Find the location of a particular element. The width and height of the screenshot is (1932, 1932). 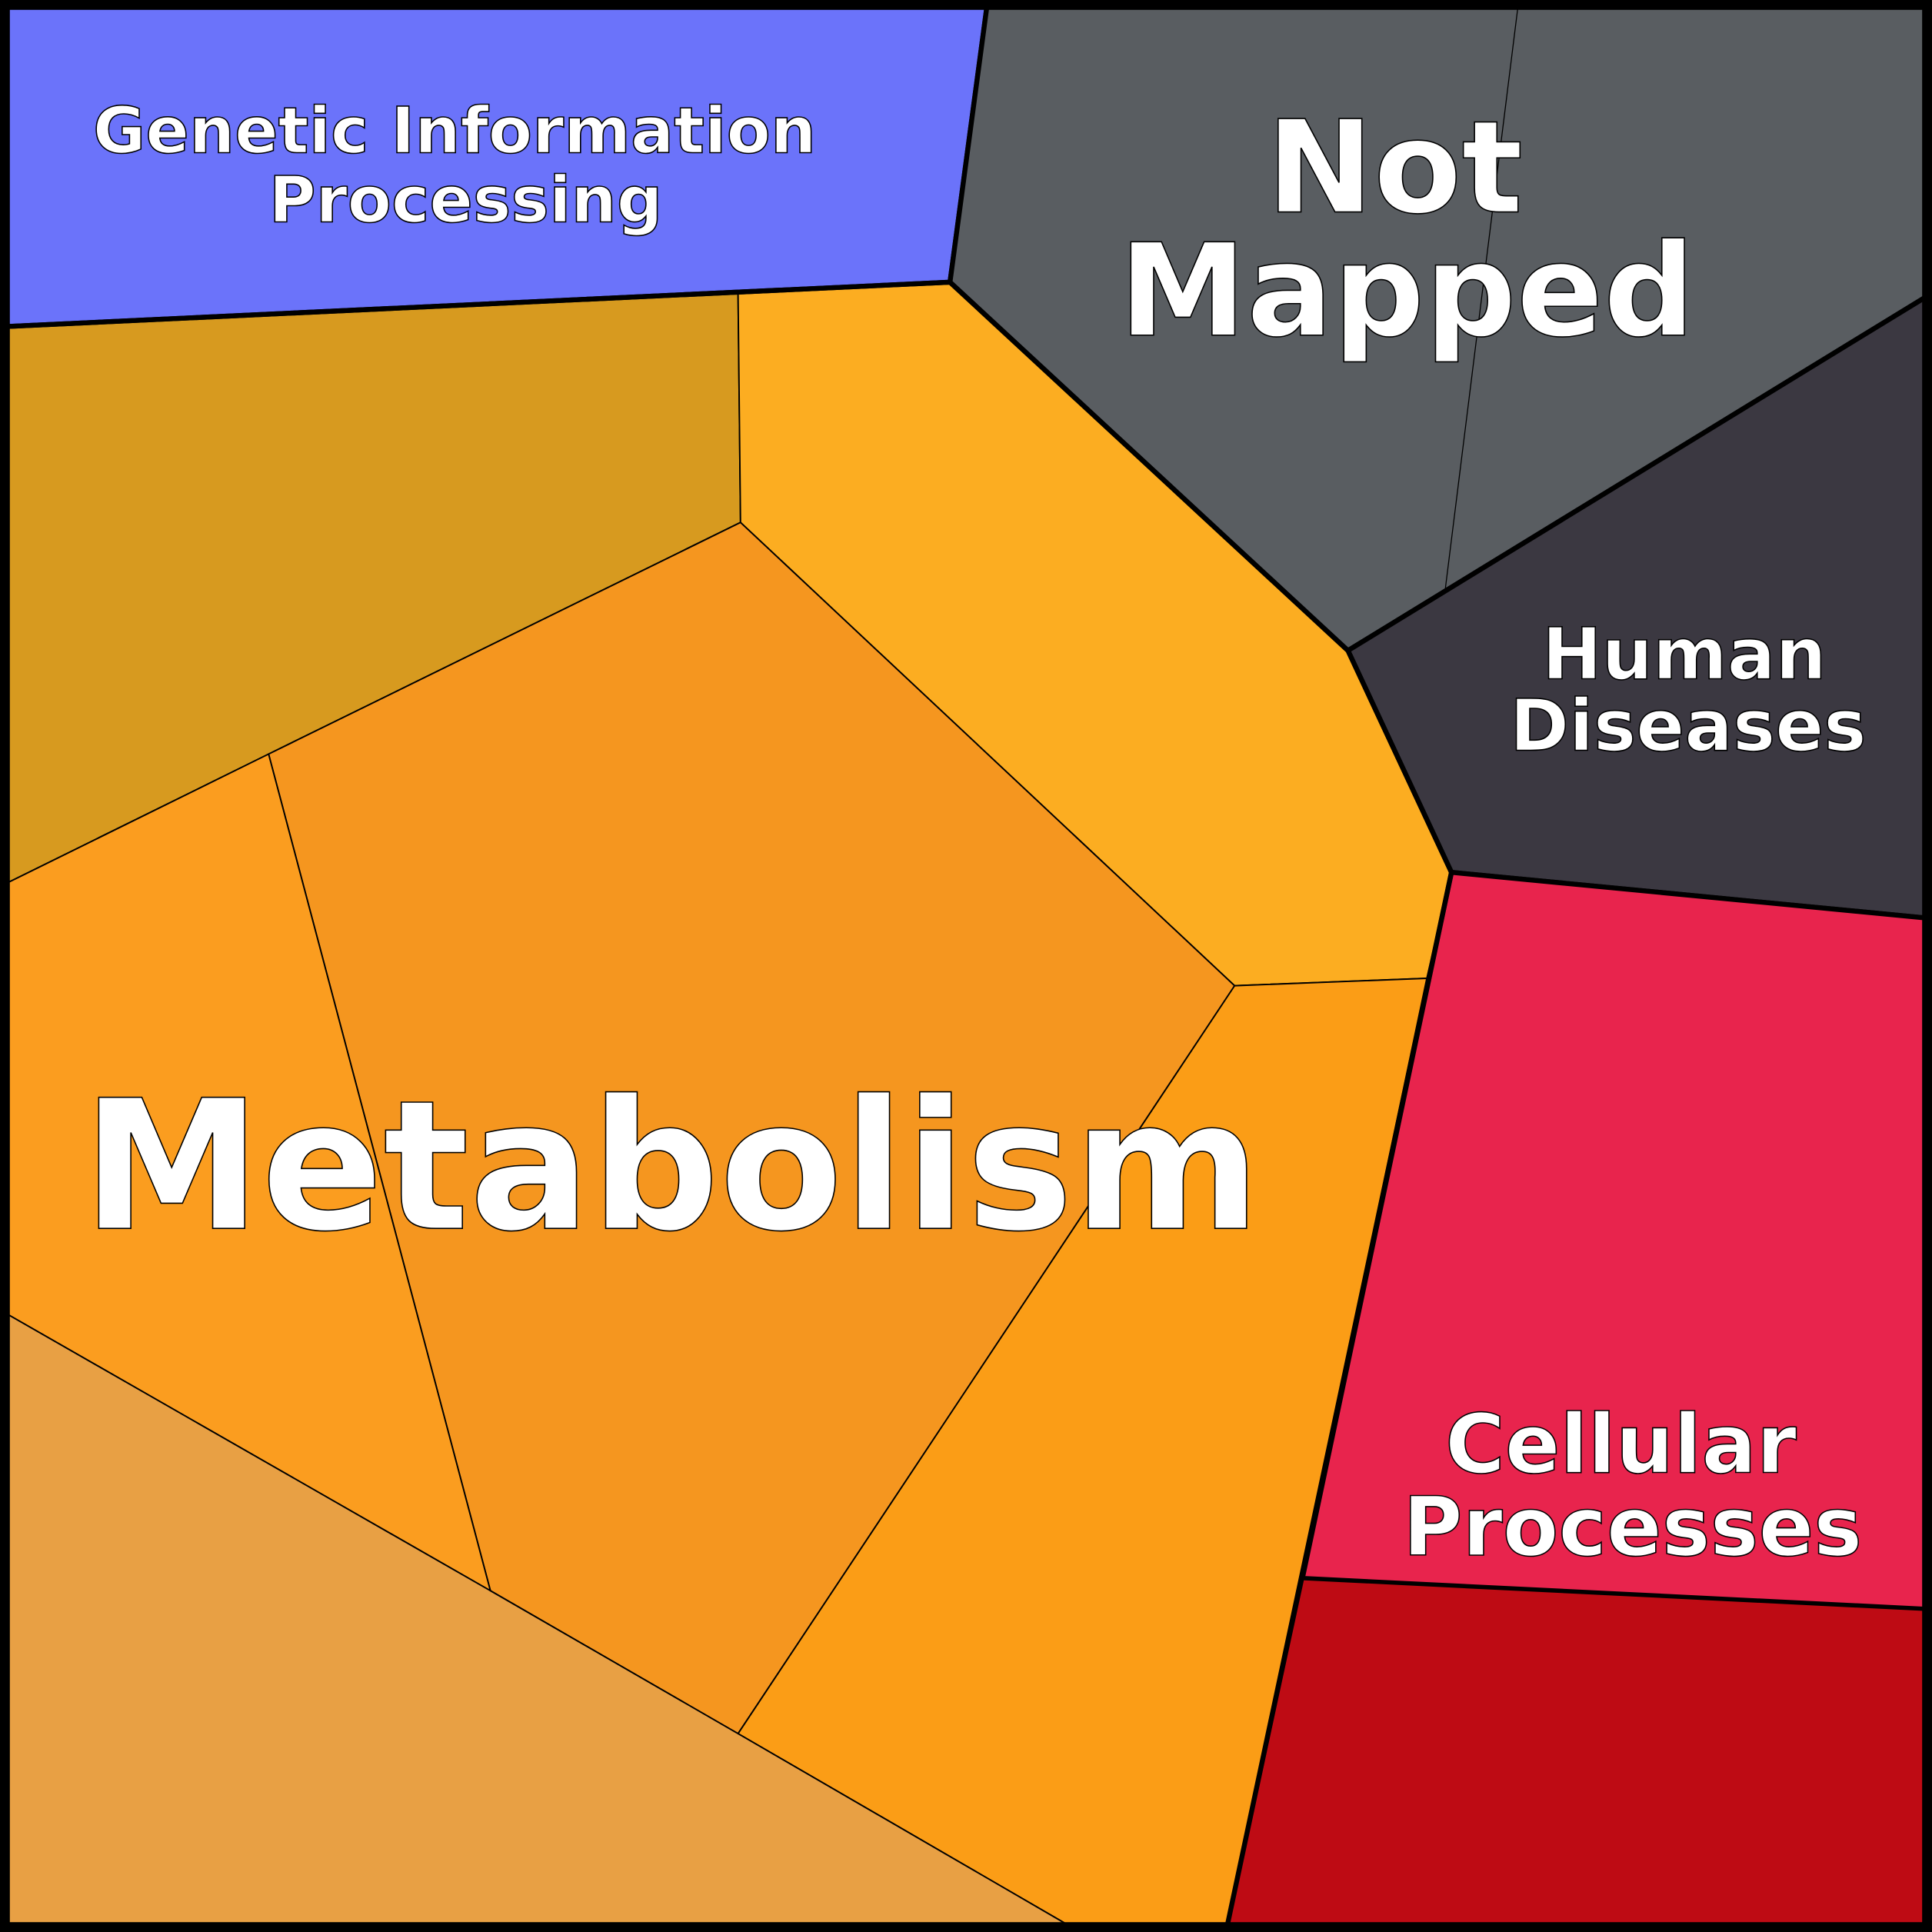

label-human-diseases: Human Diseases is located at coordinates (1688, 690).